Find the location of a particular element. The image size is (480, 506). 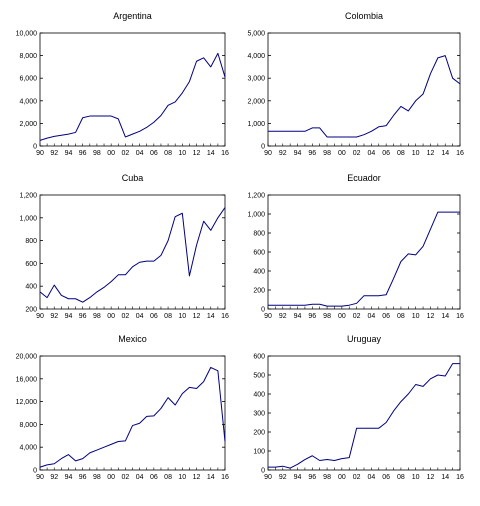

y-tick-label: 300 is located at coordinates (259, 414).